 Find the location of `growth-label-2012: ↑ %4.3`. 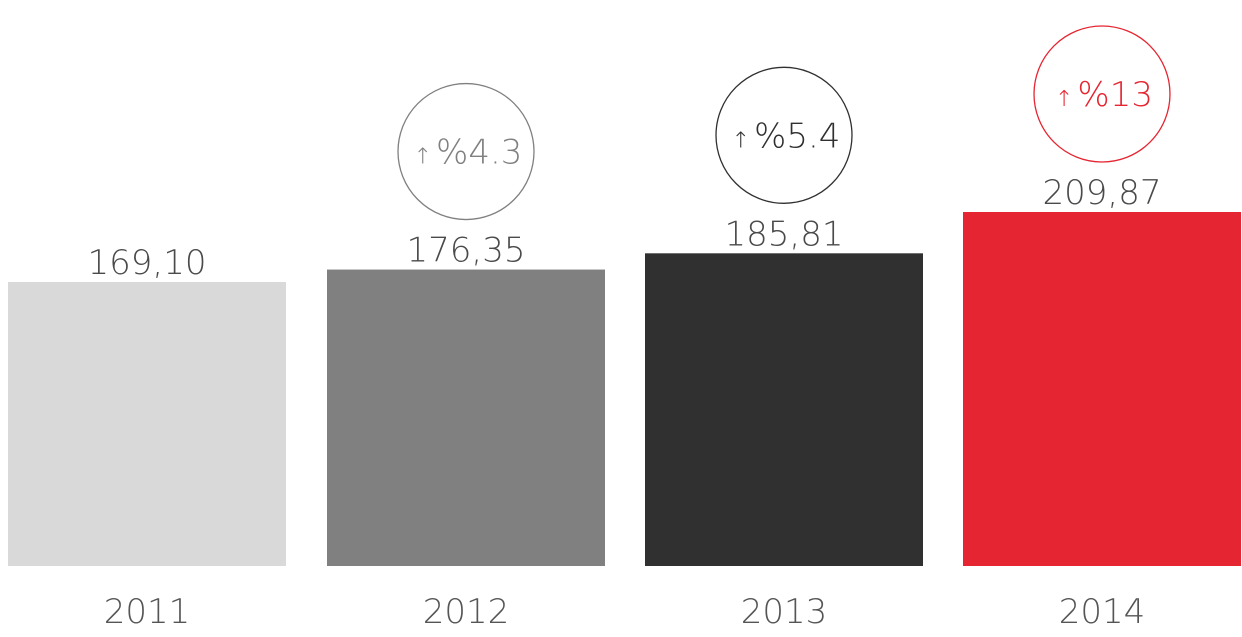

growth-label-2012: ↑ %4.3 is located at coordinates (468, 153).